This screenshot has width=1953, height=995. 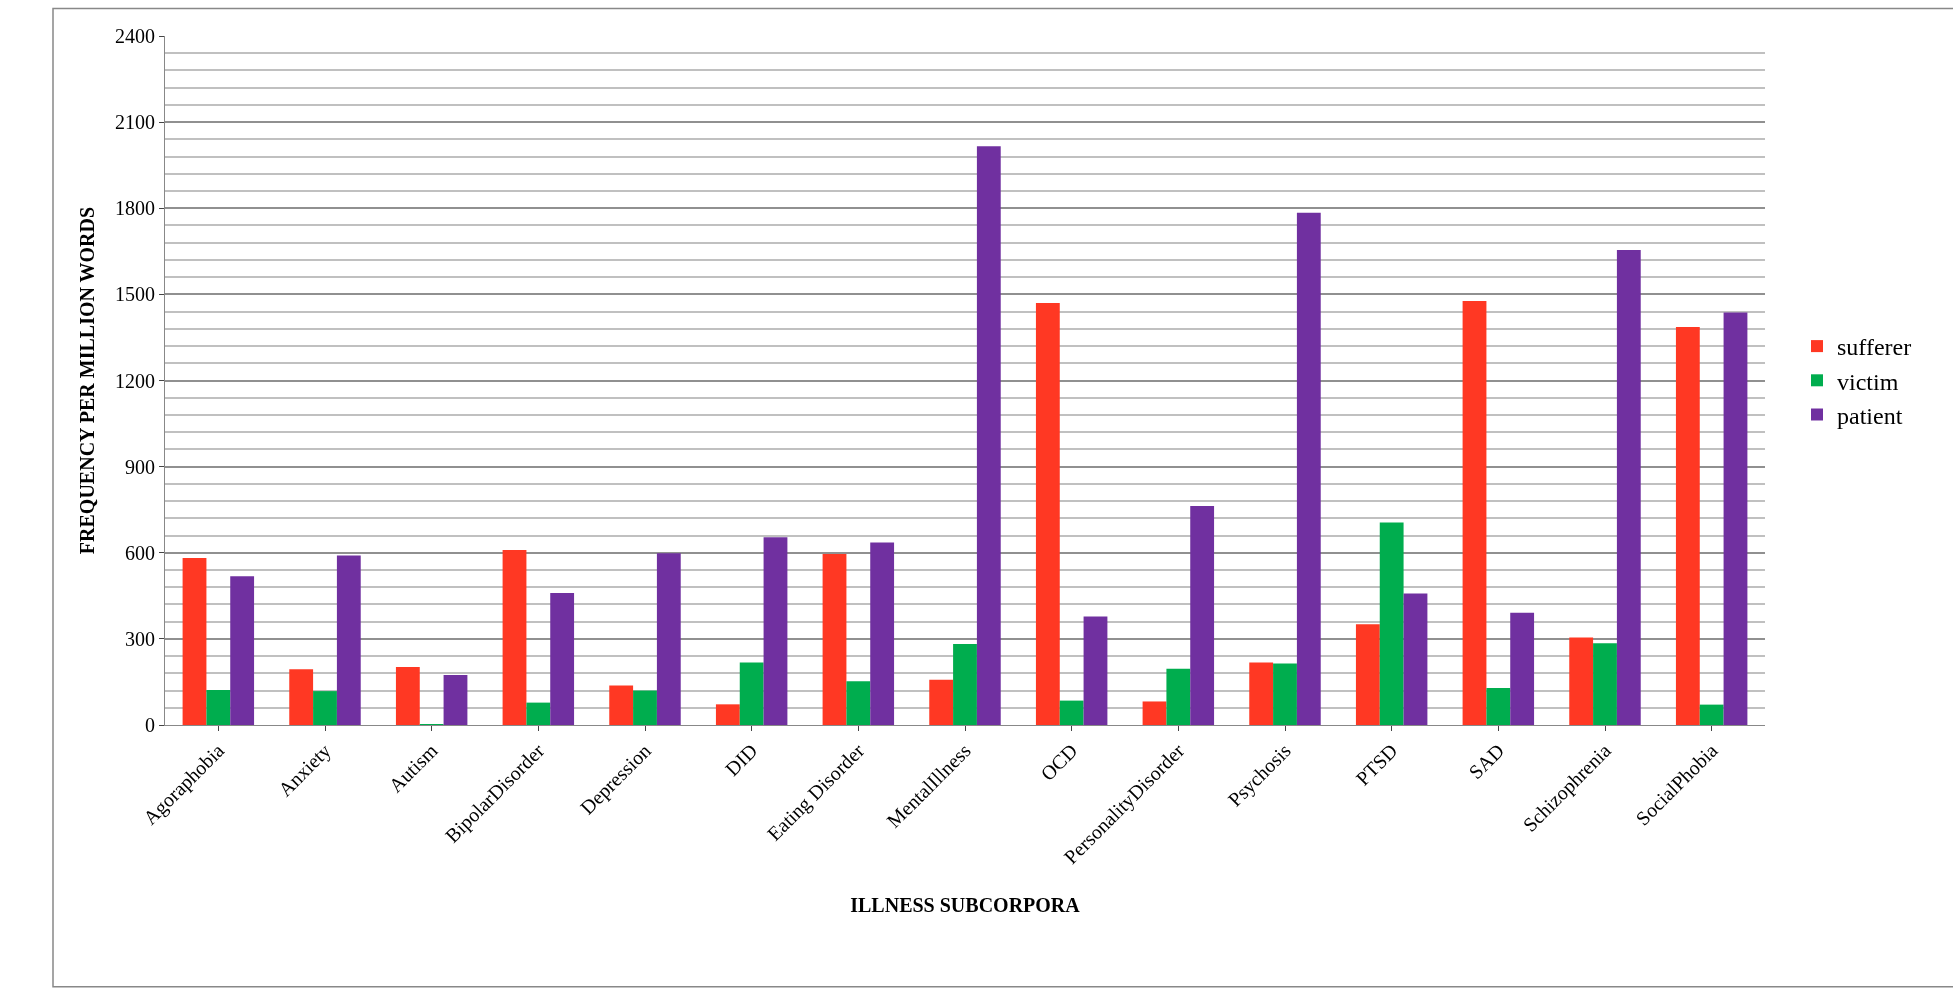 I want to click on x-tick-label: DID, so click(x=741, y=760).